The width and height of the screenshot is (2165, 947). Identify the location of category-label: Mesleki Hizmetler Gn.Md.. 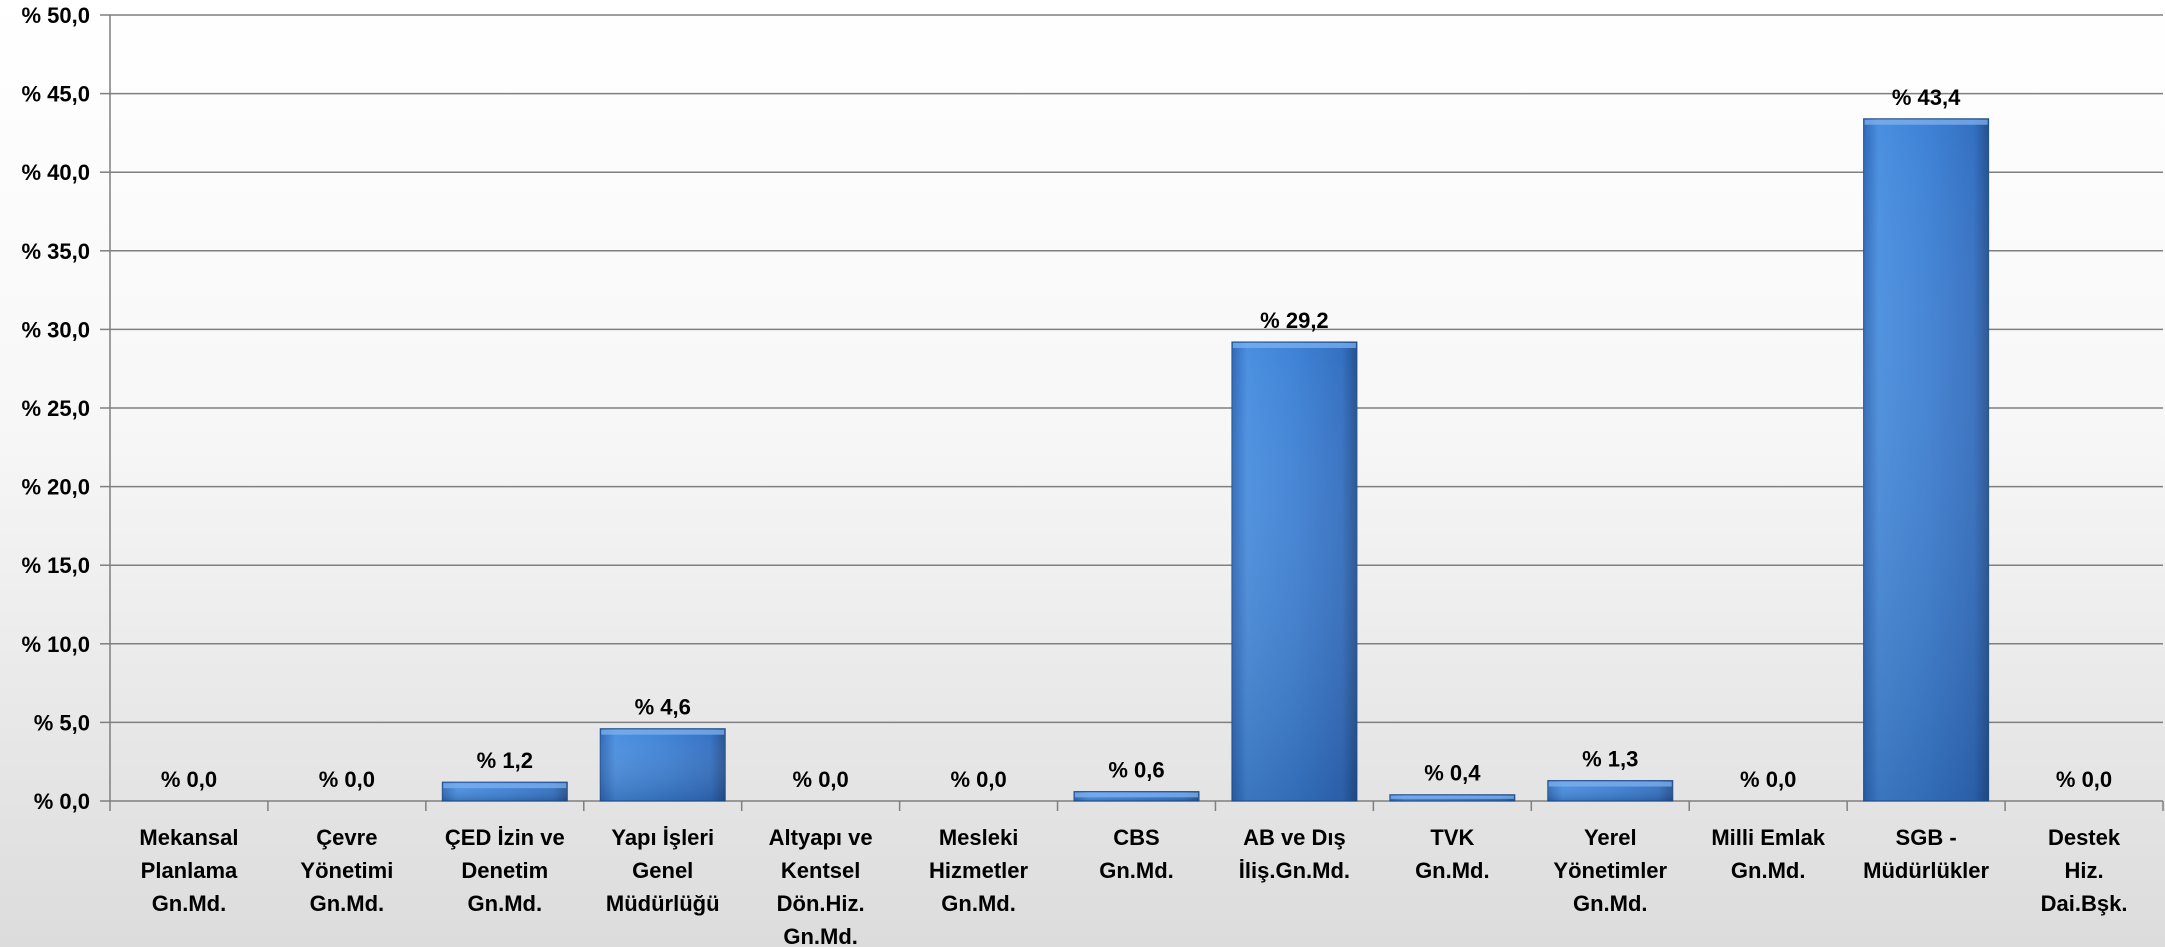
(978, 870).